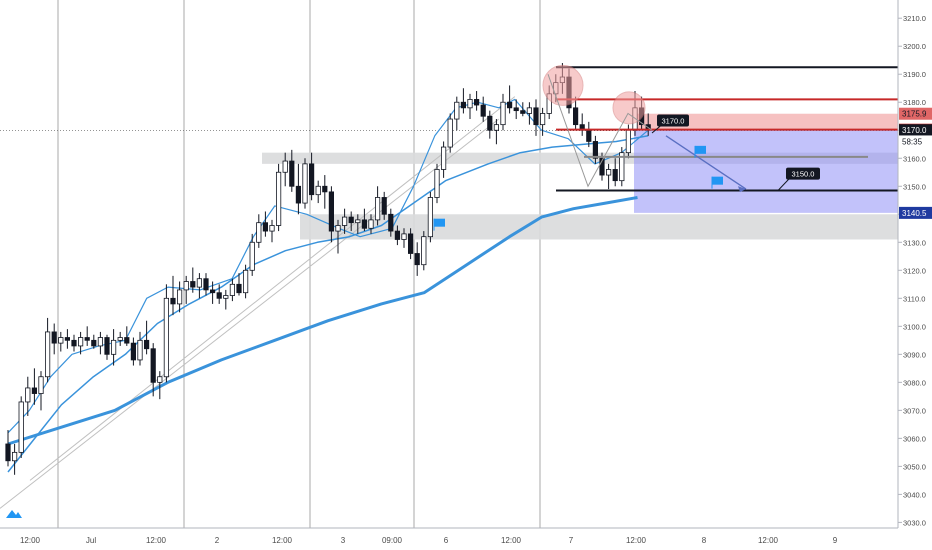 This screenshot has width=932, height=550. I want to click on callout-label: 3150.0, so click(803, 174).